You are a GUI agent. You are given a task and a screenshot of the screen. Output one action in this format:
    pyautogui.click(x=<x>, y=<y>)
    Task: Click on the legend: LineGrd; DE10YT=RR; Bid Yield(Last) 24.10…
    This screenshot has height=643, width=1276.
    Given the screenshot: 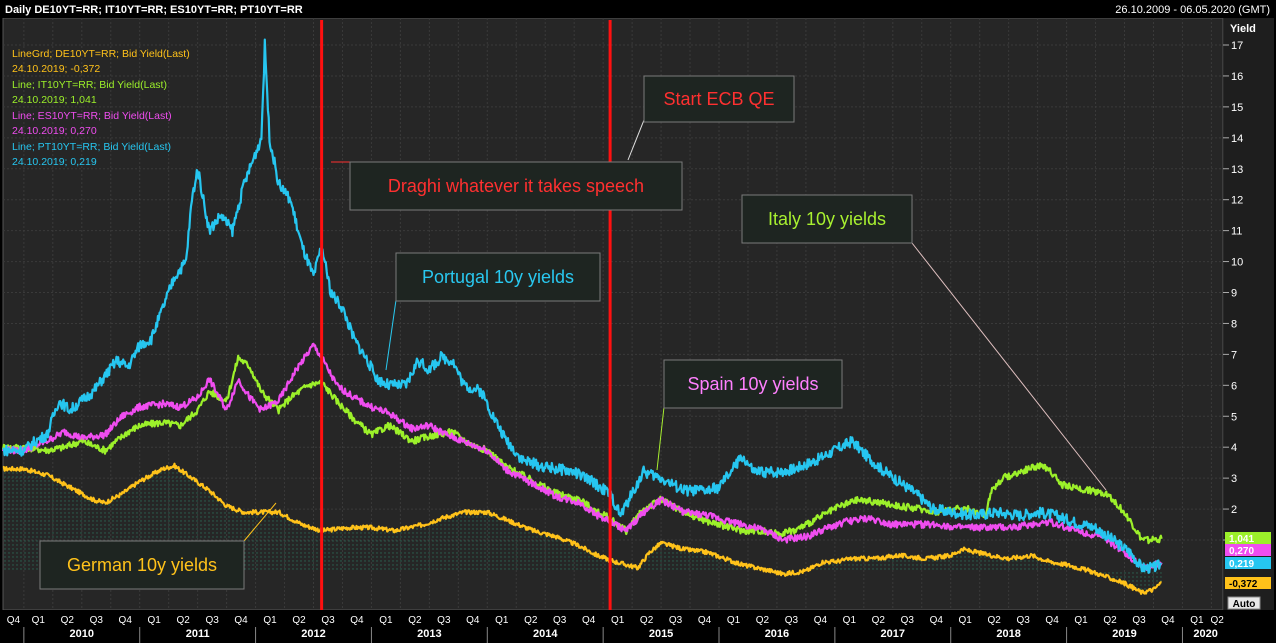 What is the action you would take?
    pyautogui.click(x=101, y=108)
    